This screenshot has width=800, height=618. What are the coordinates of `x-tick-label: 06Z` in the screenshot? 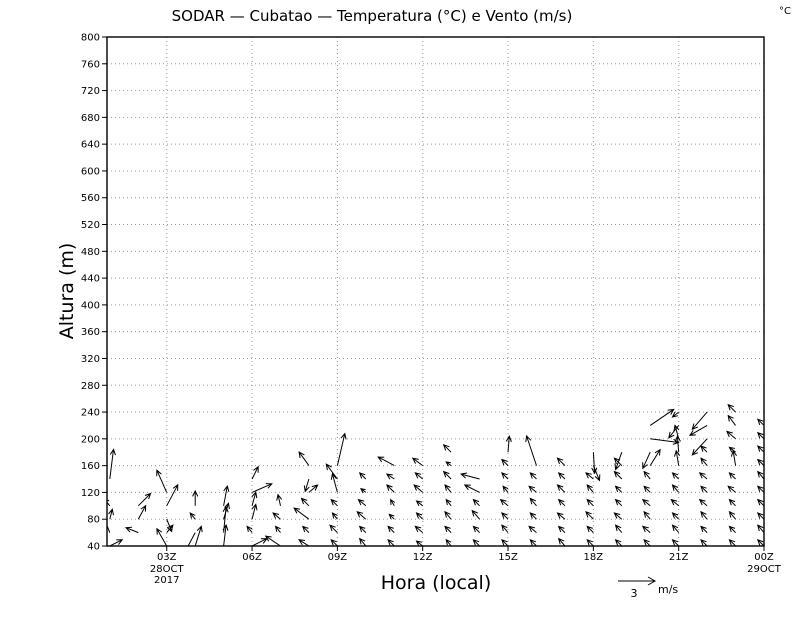 It's located at (252, 557).